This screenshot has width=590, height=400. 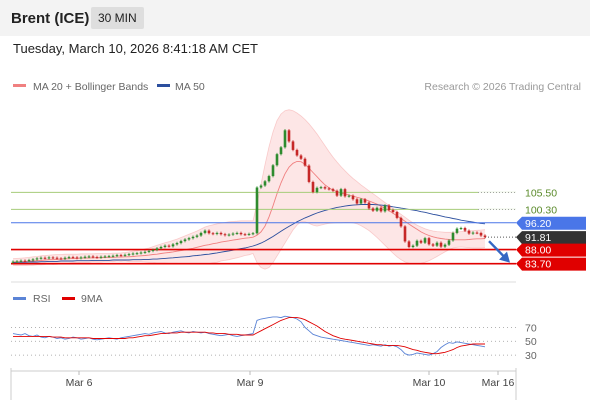 I want to click on x-tick-label: Mar 6, so click(x=79, y=383).